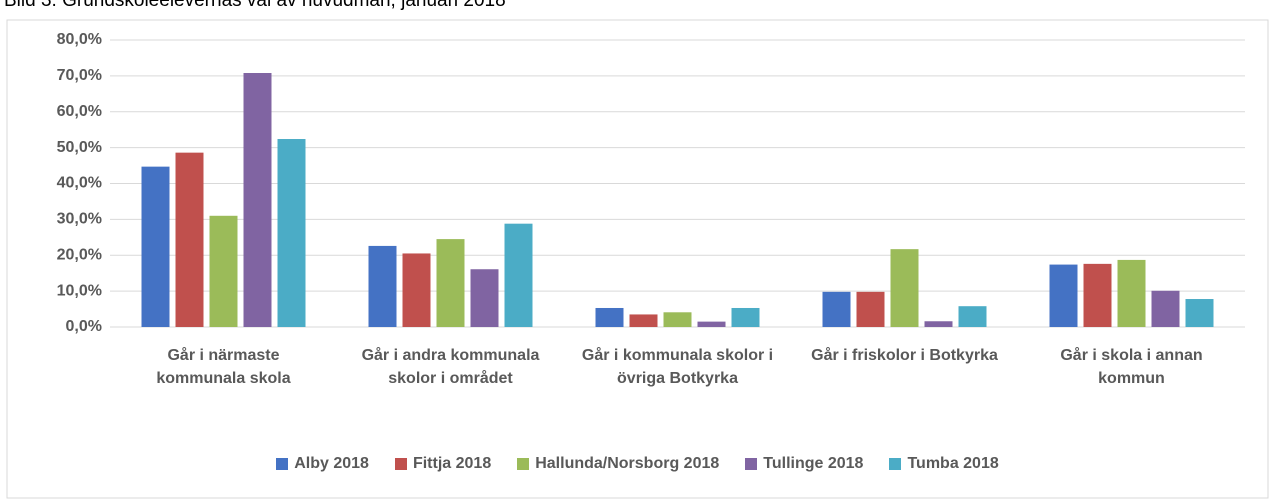  What do you see at coordinates (79, 183) in the screenshot?
I see `y-tick-label: 40,0%` at bounding box center [79, 183].